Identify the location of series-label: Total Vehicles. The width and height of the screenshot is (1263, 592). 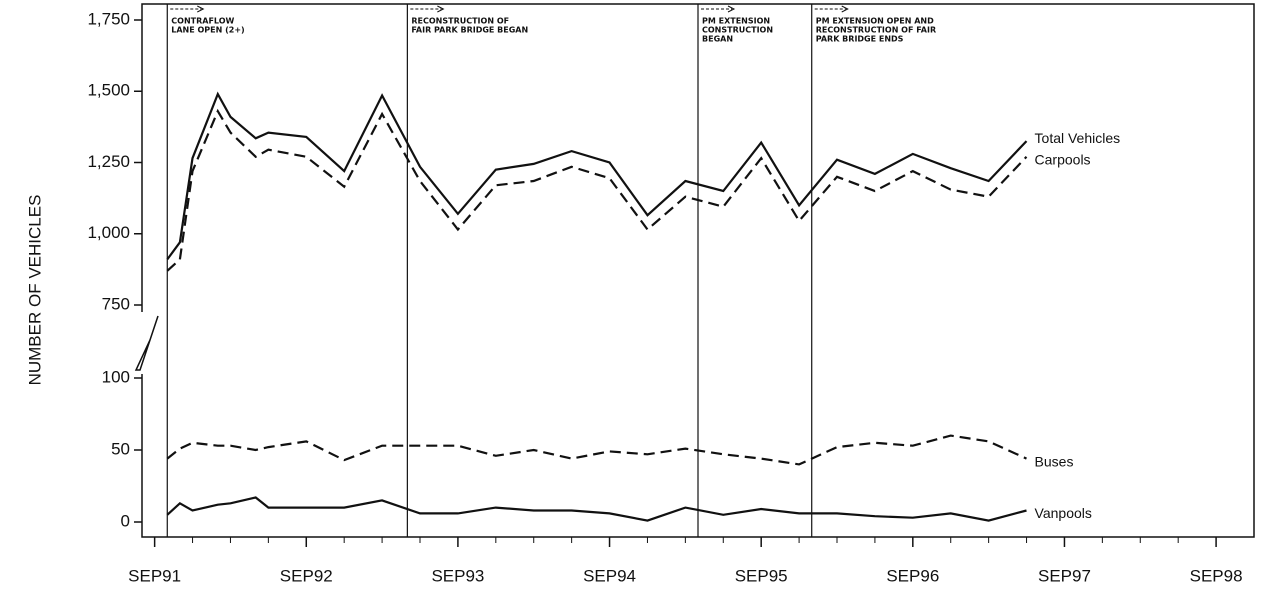
(1078, 138).